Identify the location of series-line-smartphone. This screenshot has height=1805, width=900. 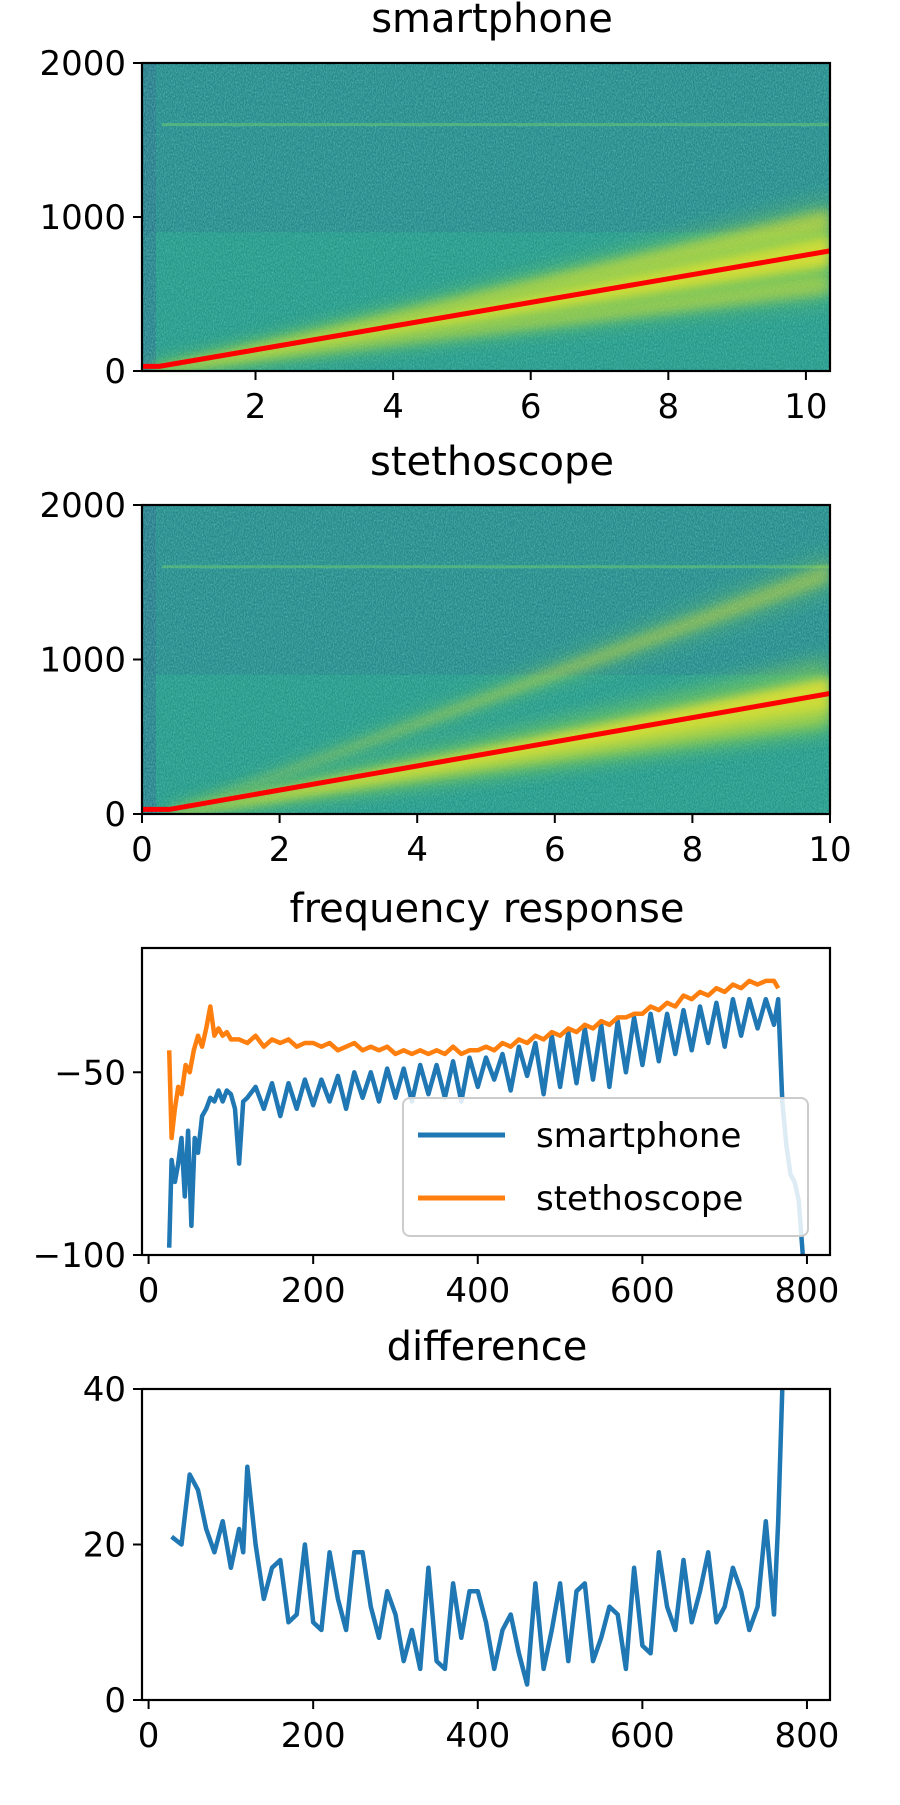
(486, 1125).